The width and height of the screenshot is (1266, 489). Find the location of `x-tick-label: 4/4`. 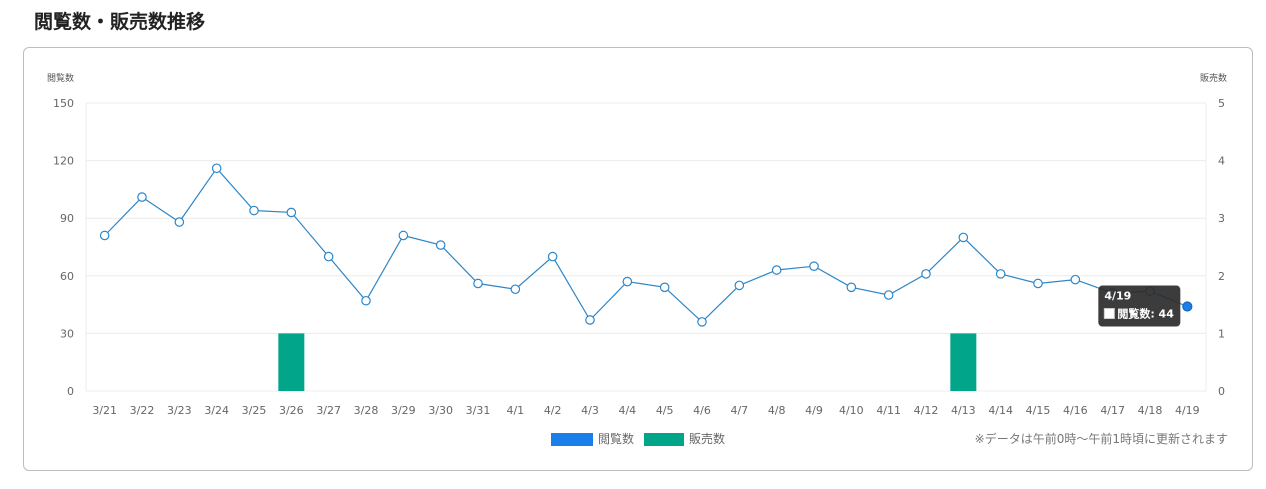

x-tick-label: 4/4 is located at coordinates (627, 410).